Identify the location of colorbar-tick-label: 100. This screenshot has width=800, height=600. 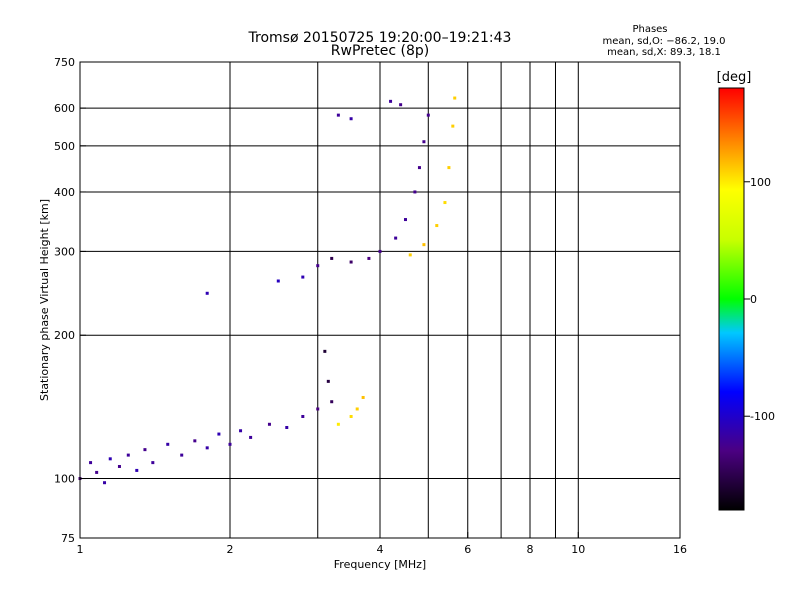
(760, 182).